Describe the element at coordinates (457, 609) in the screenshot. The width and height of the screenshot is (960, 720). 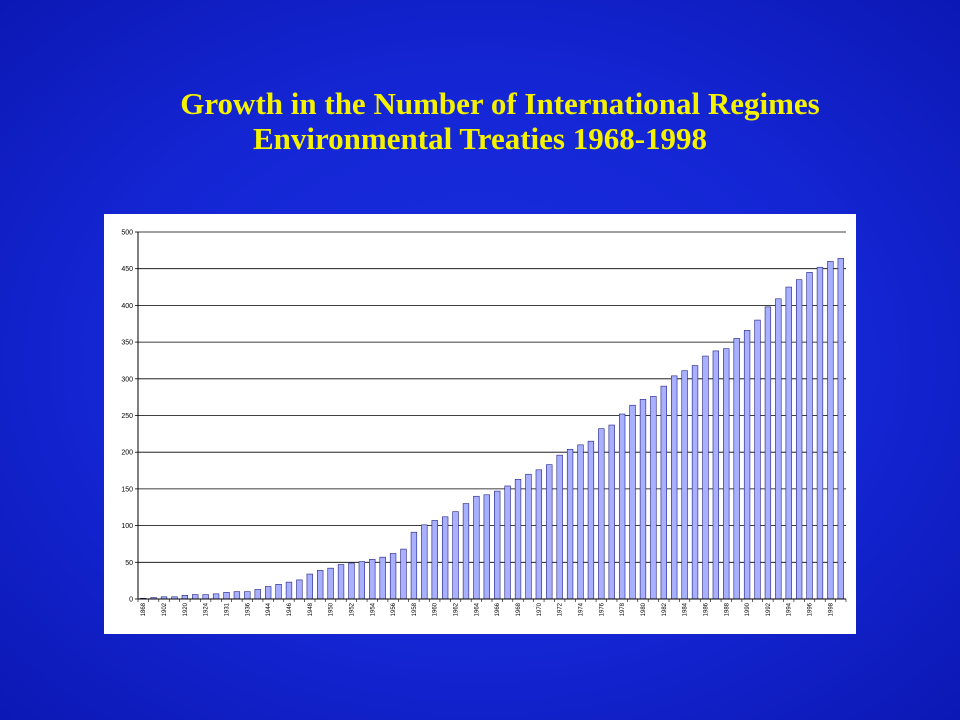
I see `x-tick-label: 1962` at that location.